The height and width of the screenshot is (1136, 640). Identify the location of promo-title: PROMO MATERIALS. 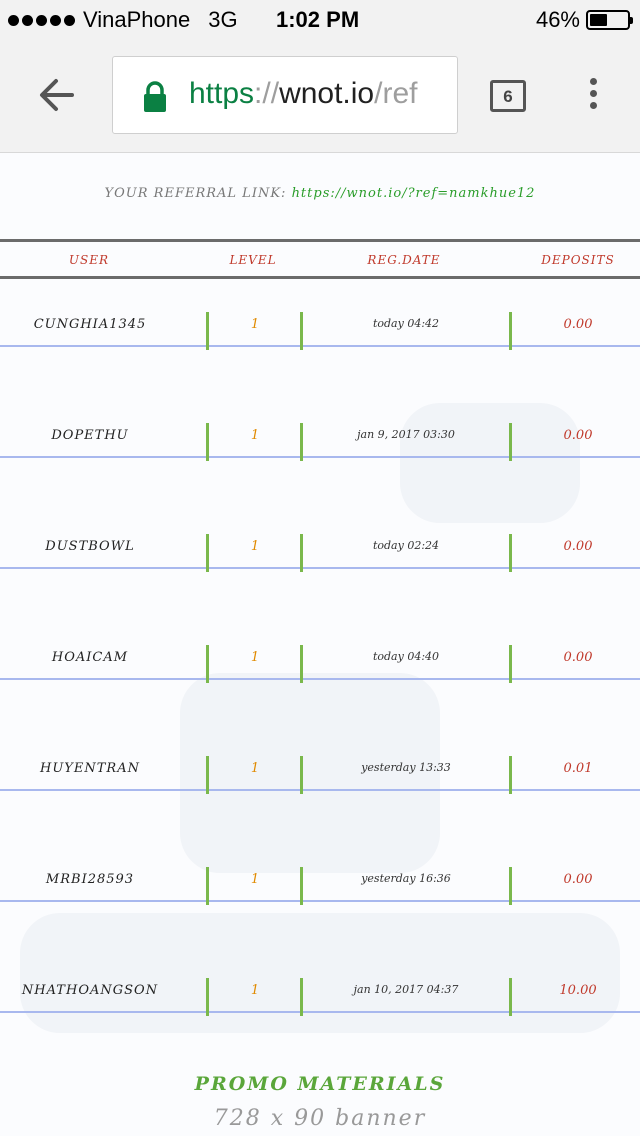
(320, 1084).